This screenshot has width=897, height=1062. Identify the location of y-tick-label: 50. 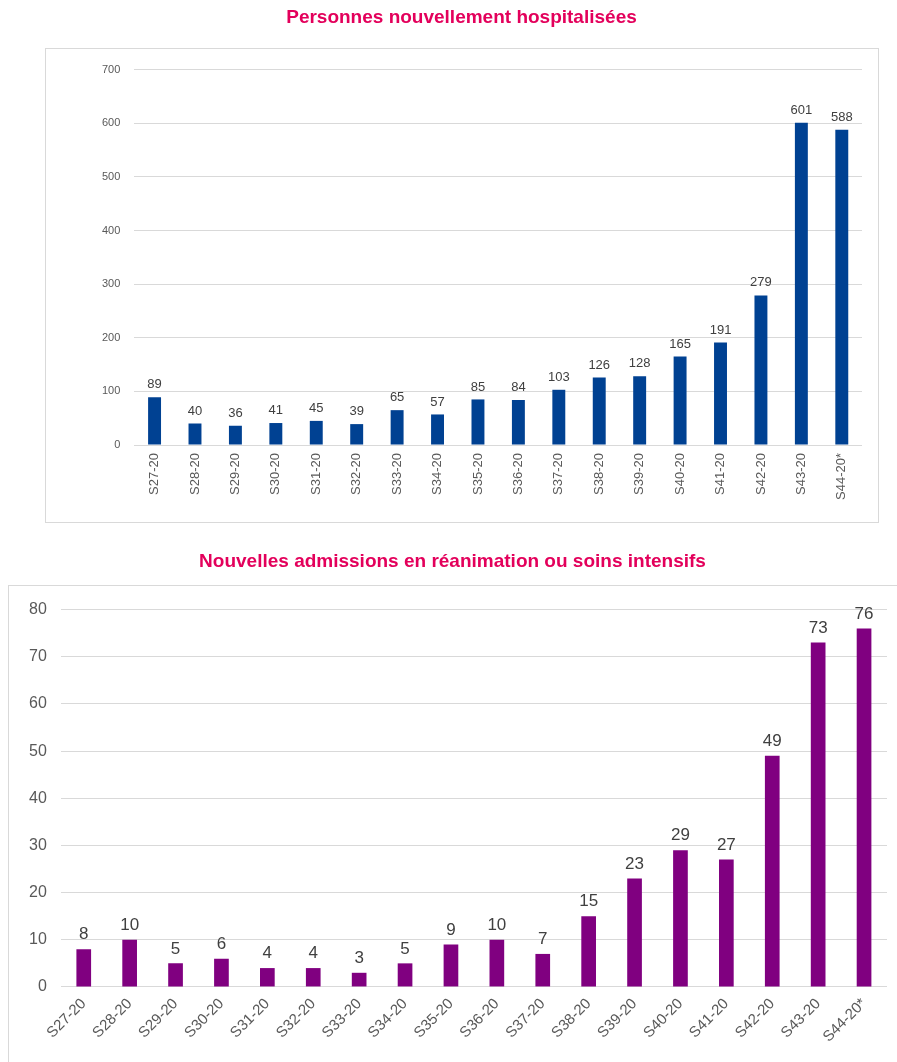
(38, 750).